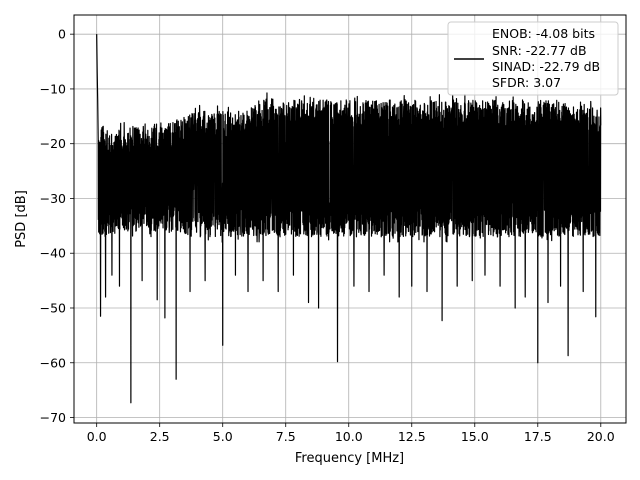 The height and width of the screenshot is (480, 640). Describe the element at coordinates (97, 436) in the screenshot. I see `x-tick-label: 0.0` at that location.